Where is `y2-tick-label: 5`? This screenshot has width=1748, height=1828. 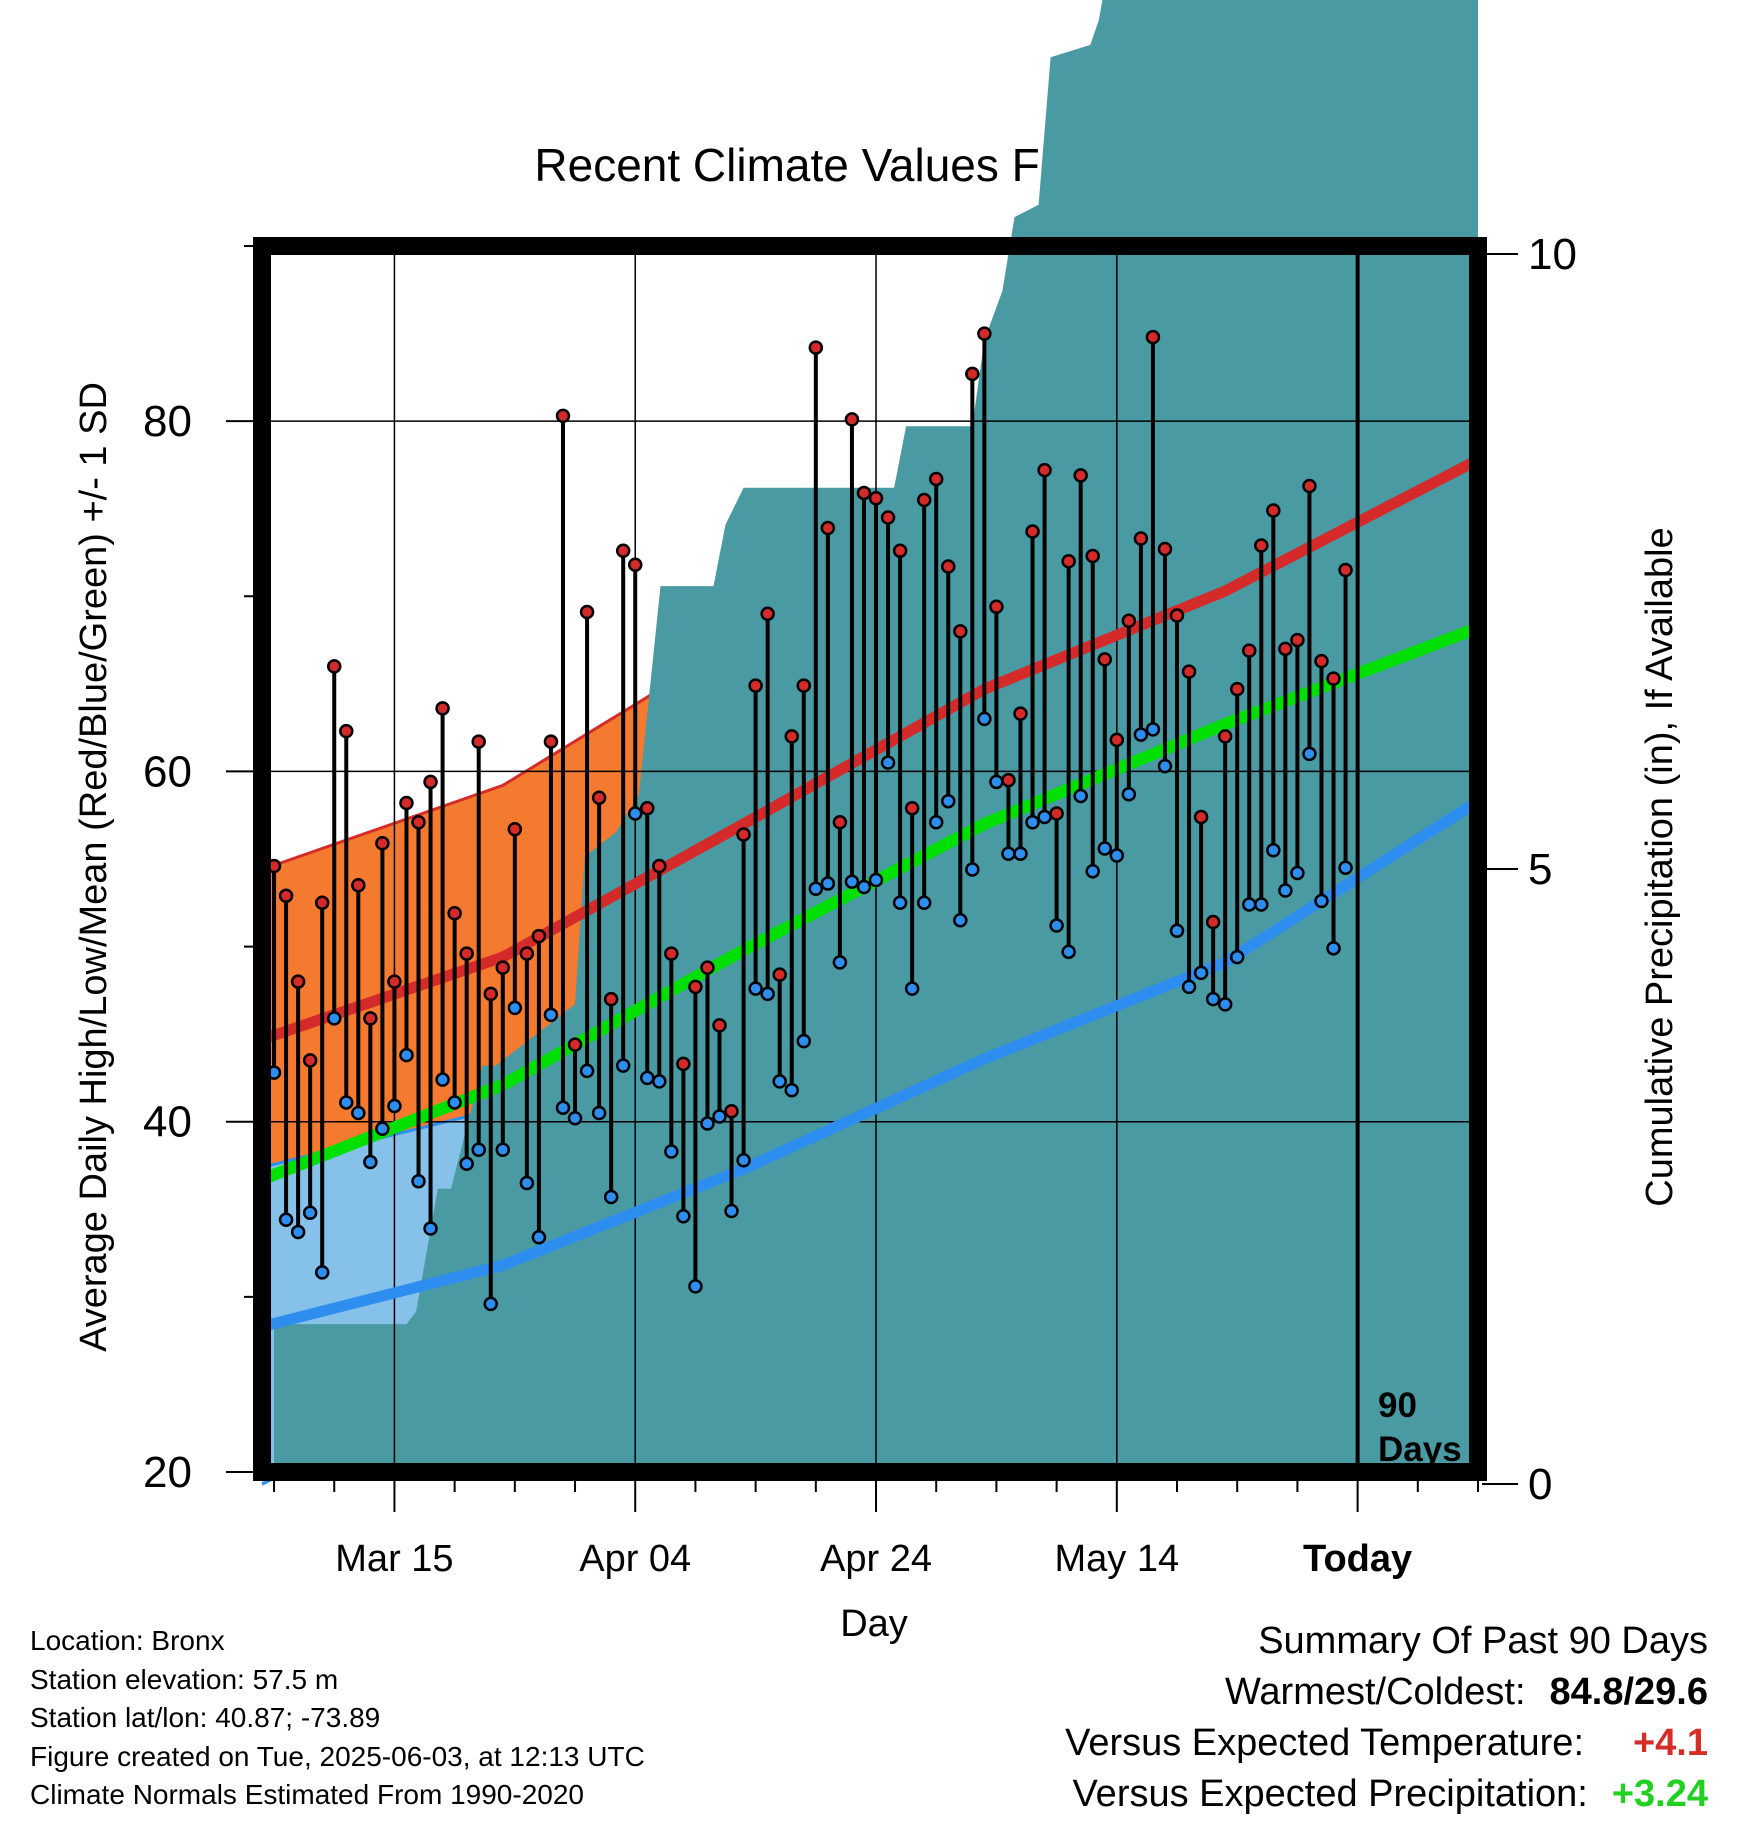
y2-tick-label: 5 is located at coordinates (1540, 869).